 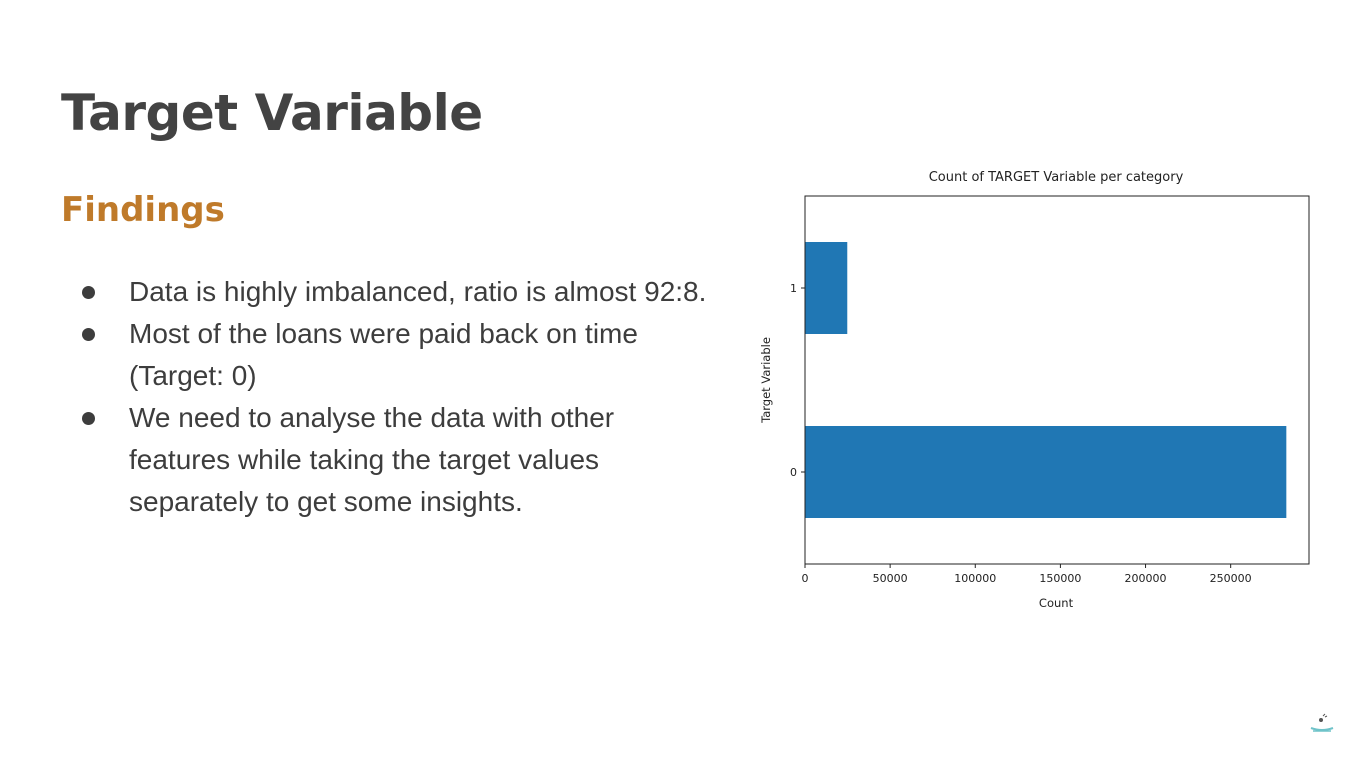 I want to click on y-axis-label: Target Variable, so click(x=766, y=380).